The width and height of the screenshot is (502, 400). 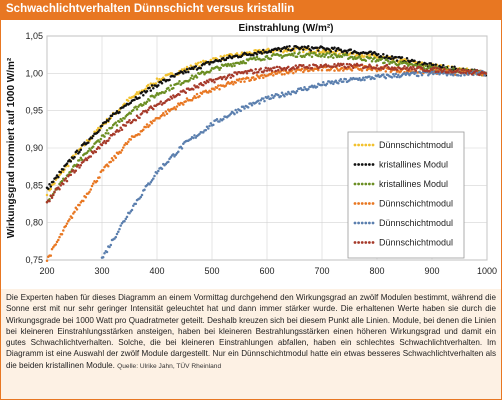 What do you see at coordinates (406, 195) in the screenshot?
I see `legend-box` at bounding box center [406, 195].